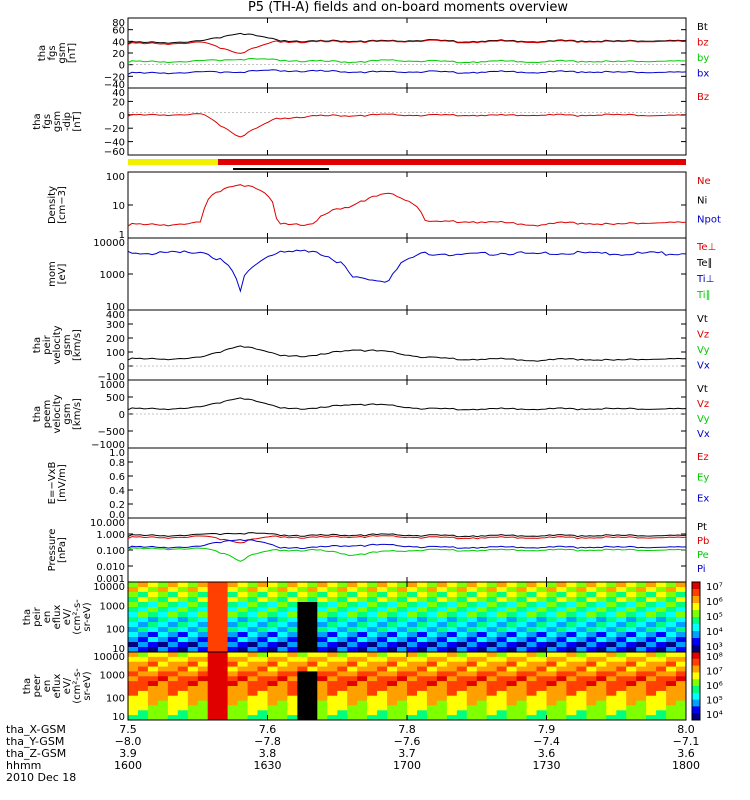 The image size is (750, 800). I want to click on footer-column: 7.5 −8.0 3.9 1600, so click(128, 748).